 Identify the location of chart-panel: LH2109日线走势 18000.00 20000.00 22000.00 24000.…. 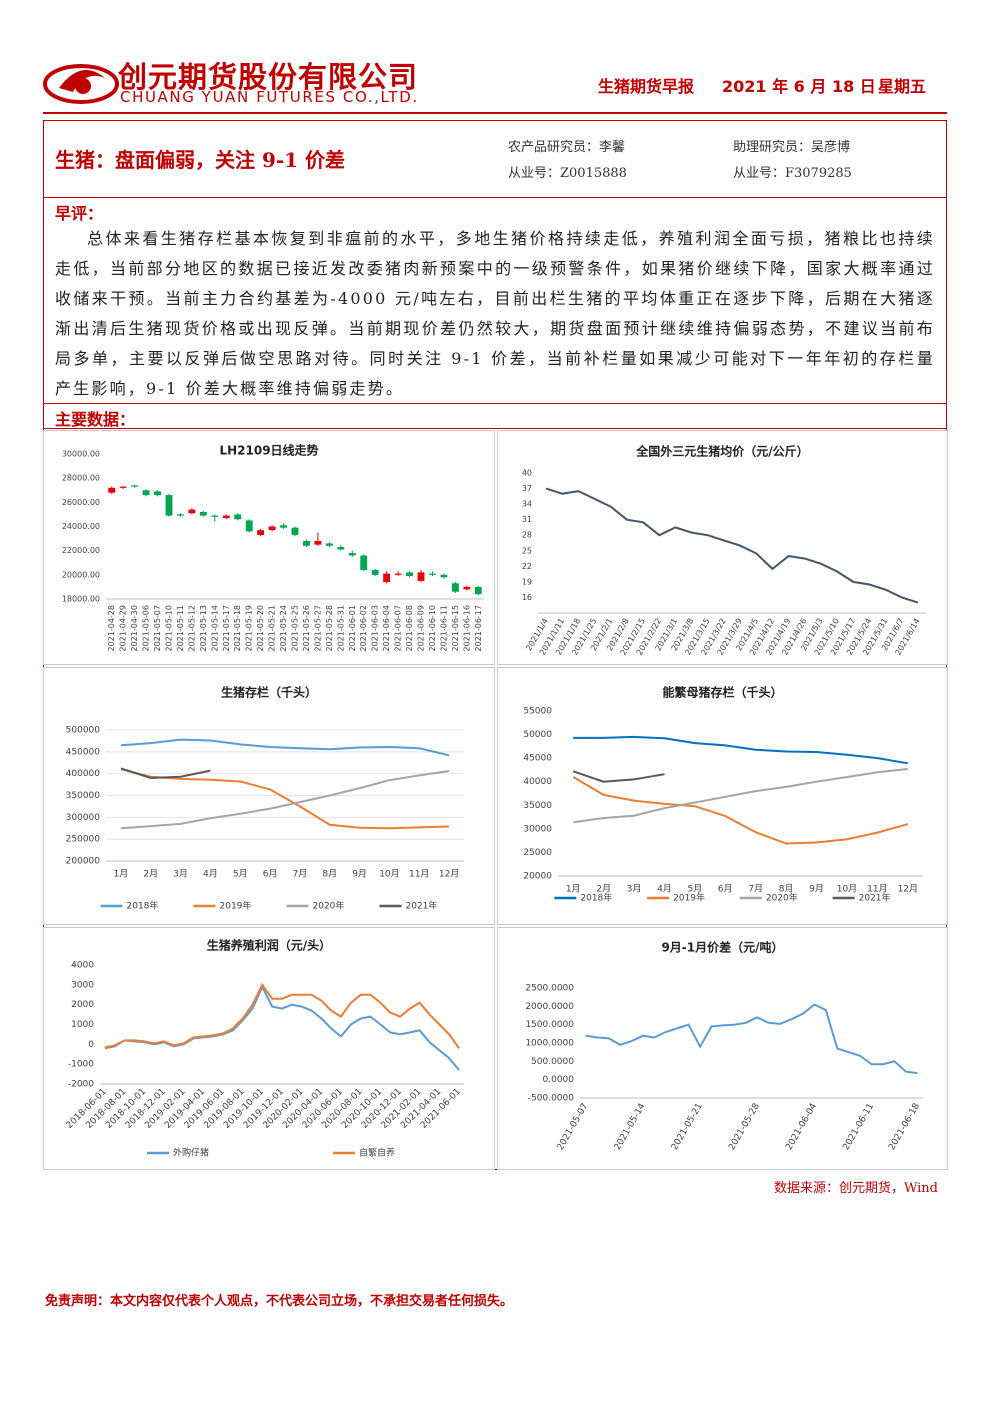
(269, 547).